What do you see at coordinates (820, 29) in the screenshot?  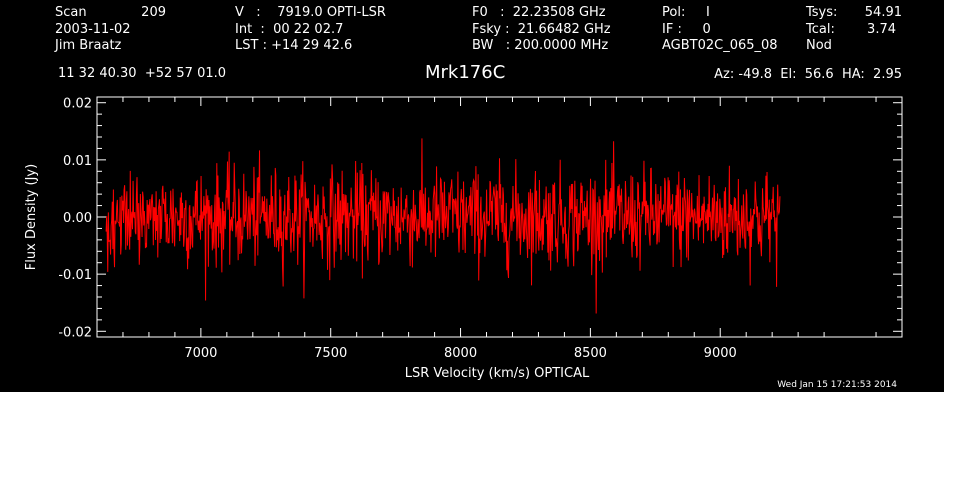 I see `tcal-label: Tcal:` at bounding box center [820, 29].